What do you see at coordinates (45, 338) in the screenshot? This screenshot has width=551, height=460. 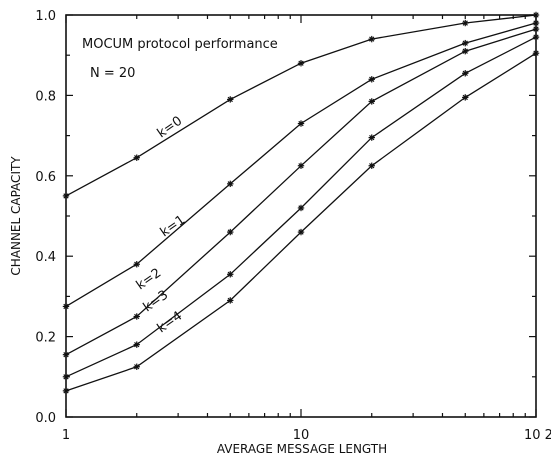 I see `y-tick-label: 0.2` at bounding box center [45, 338].